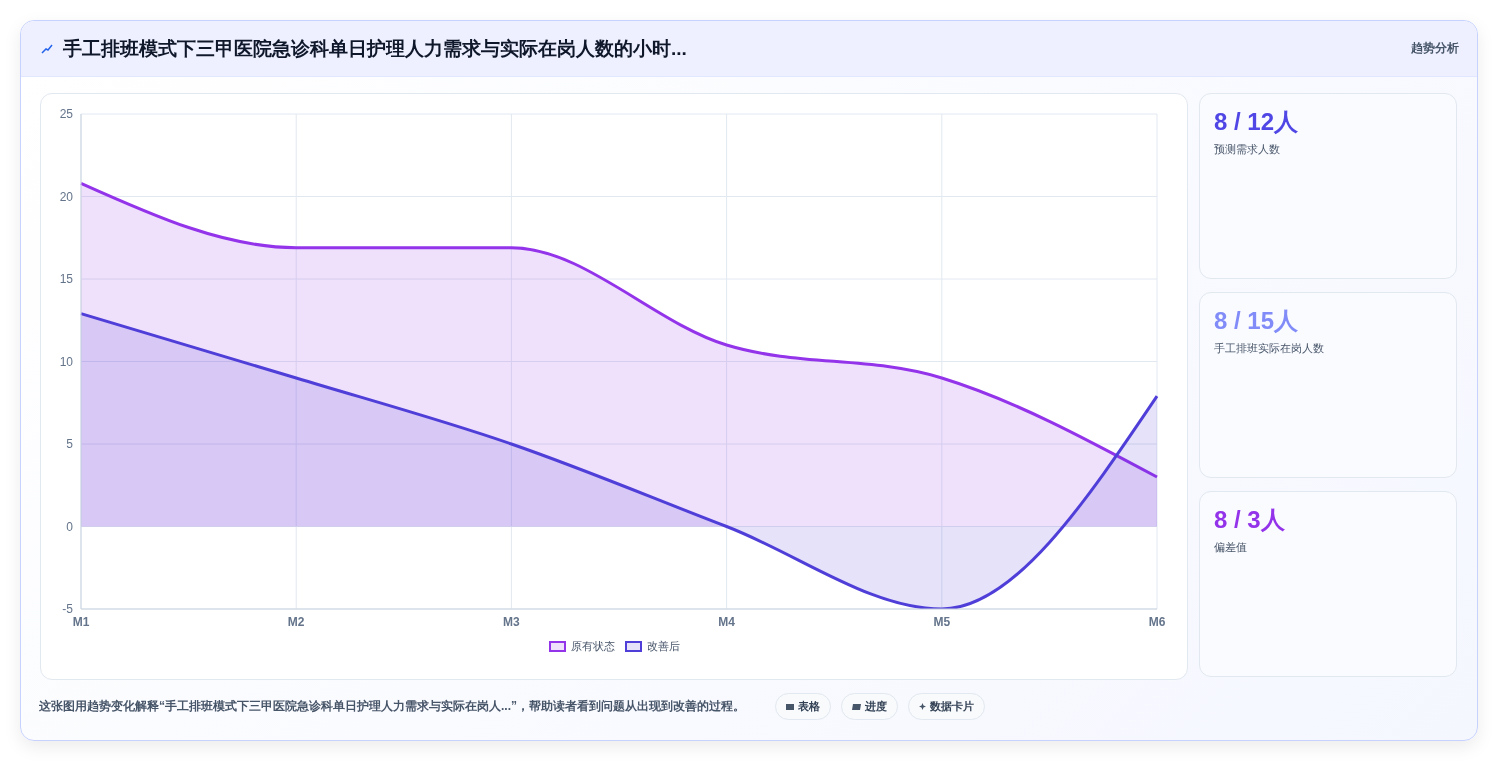  I want to click on text: 预测需求人数, so click(1247, 149).